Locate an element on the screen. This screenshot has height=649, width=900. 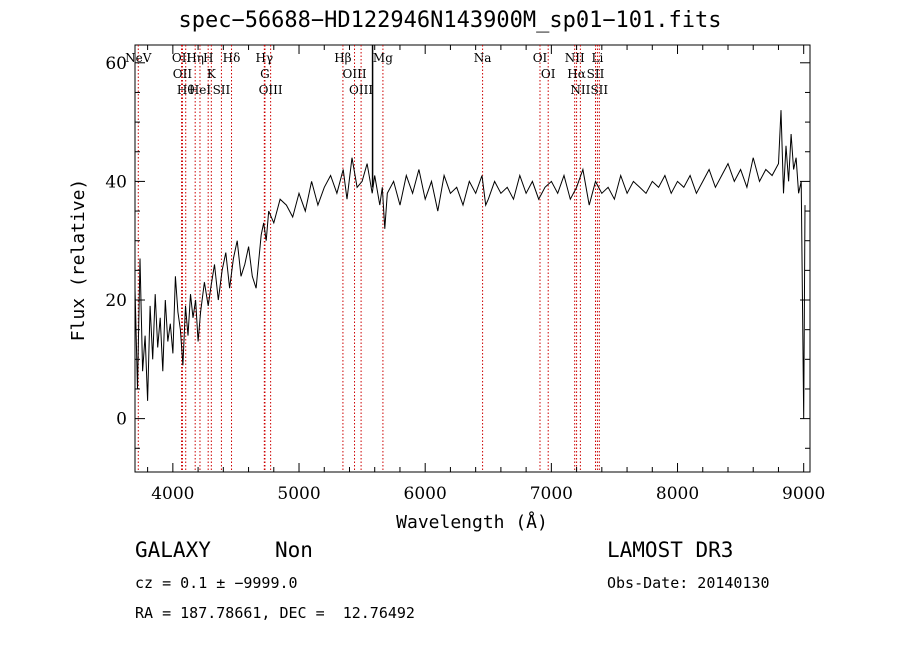
line-label-23: SII is located at coordinates (596, 74).